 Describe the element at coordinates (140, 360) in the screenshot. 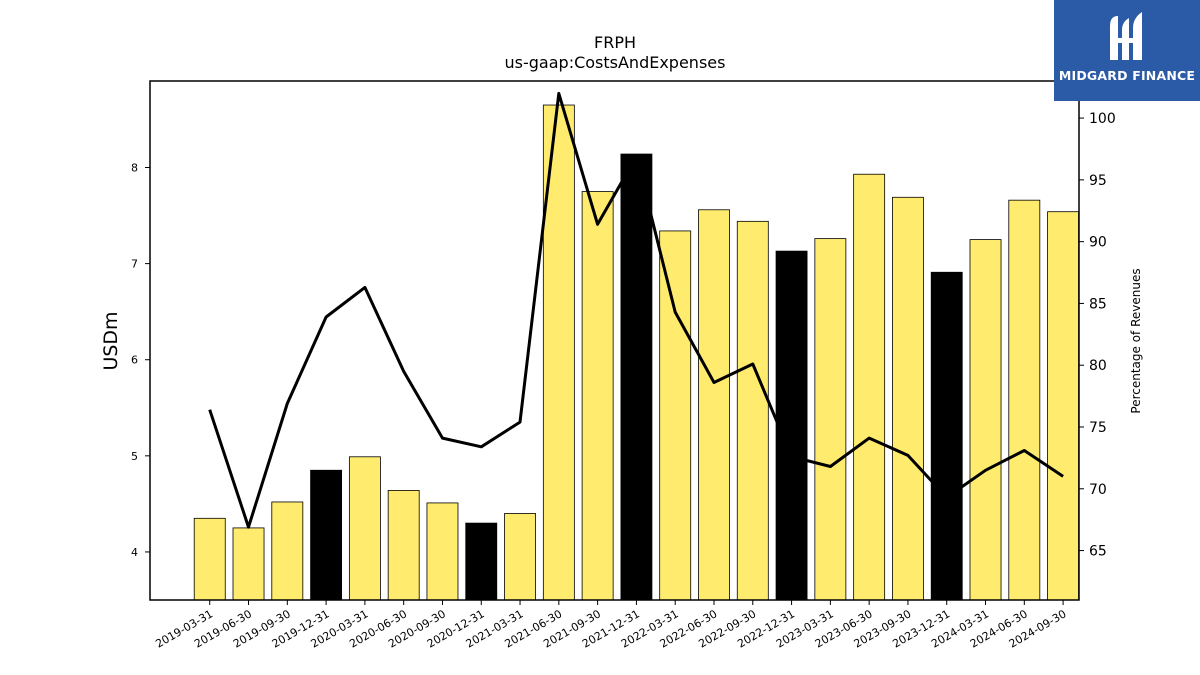

I see `y-axis-left: 4 5 6 7 8` at that location.